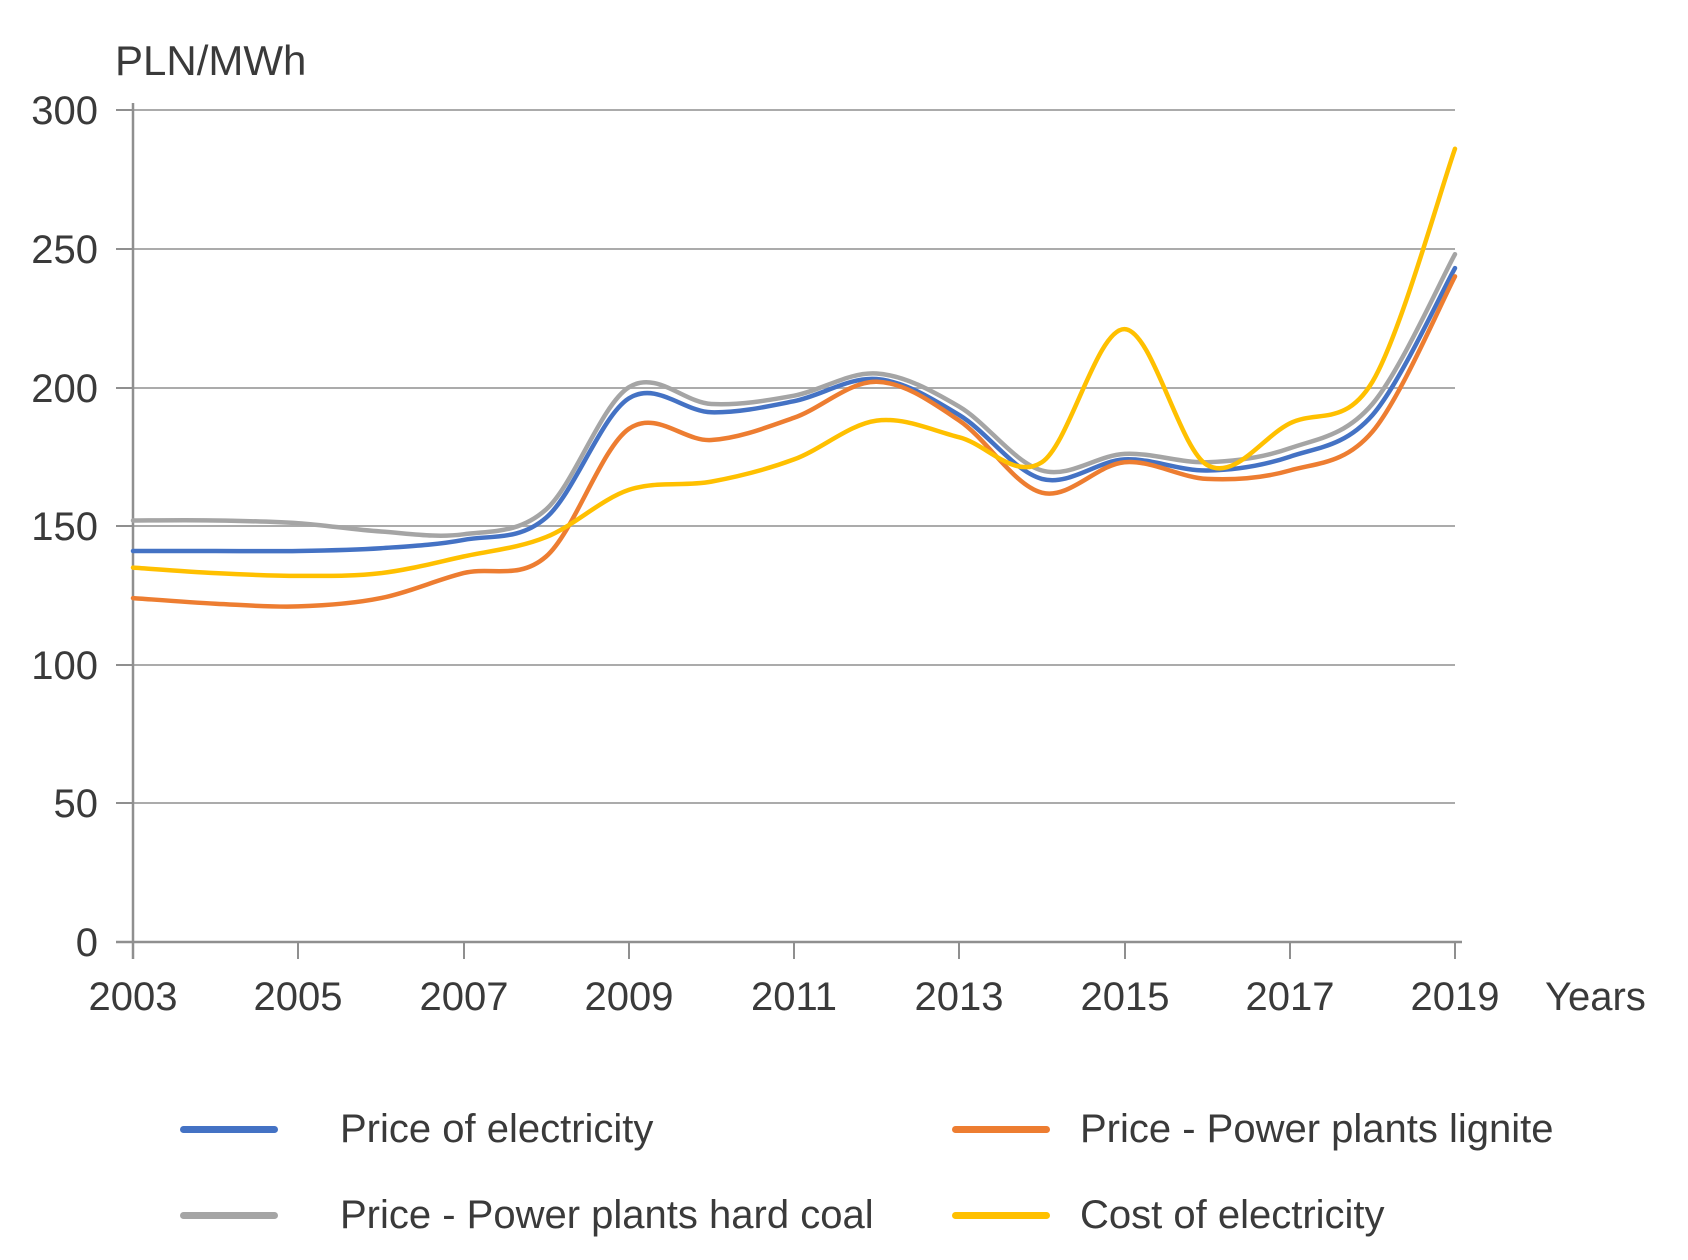 This screenshot has width=1688, height=1260. What do you see at coordinates (64, 666) in the screenshot?
I see `y-tick-label-100: 100` at bounding box center [64, 666].